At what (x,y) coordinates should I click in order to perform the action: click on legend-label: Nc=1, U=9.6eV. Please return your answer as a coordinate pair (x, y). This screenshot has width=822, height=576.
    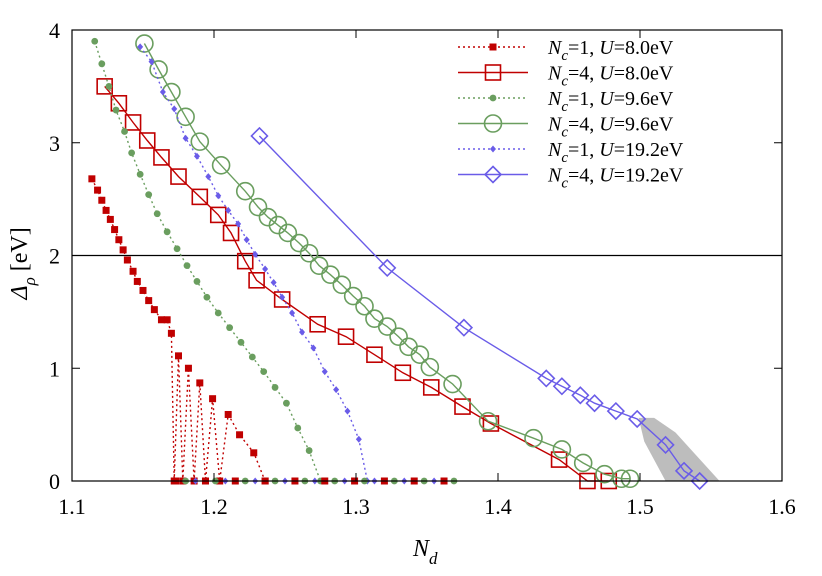
    Looking at the image, I should click on (610, 101).